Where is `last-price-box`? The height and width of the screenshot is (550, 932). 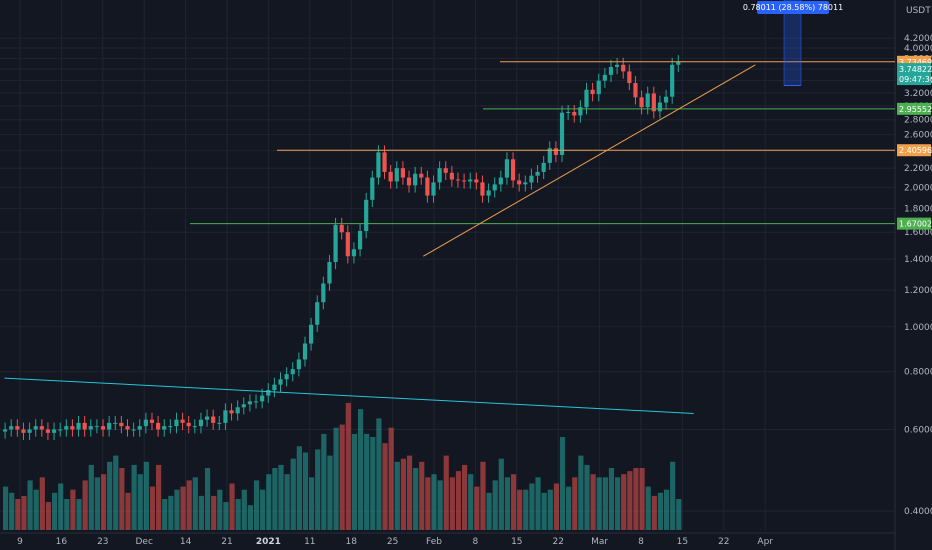
last-price-box is located at coordinates (914, 74).